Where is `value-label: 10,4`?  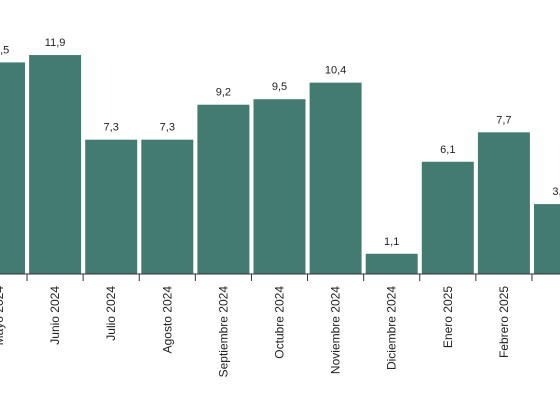
value-label: 10,4 is located at coordinates (335, 71).